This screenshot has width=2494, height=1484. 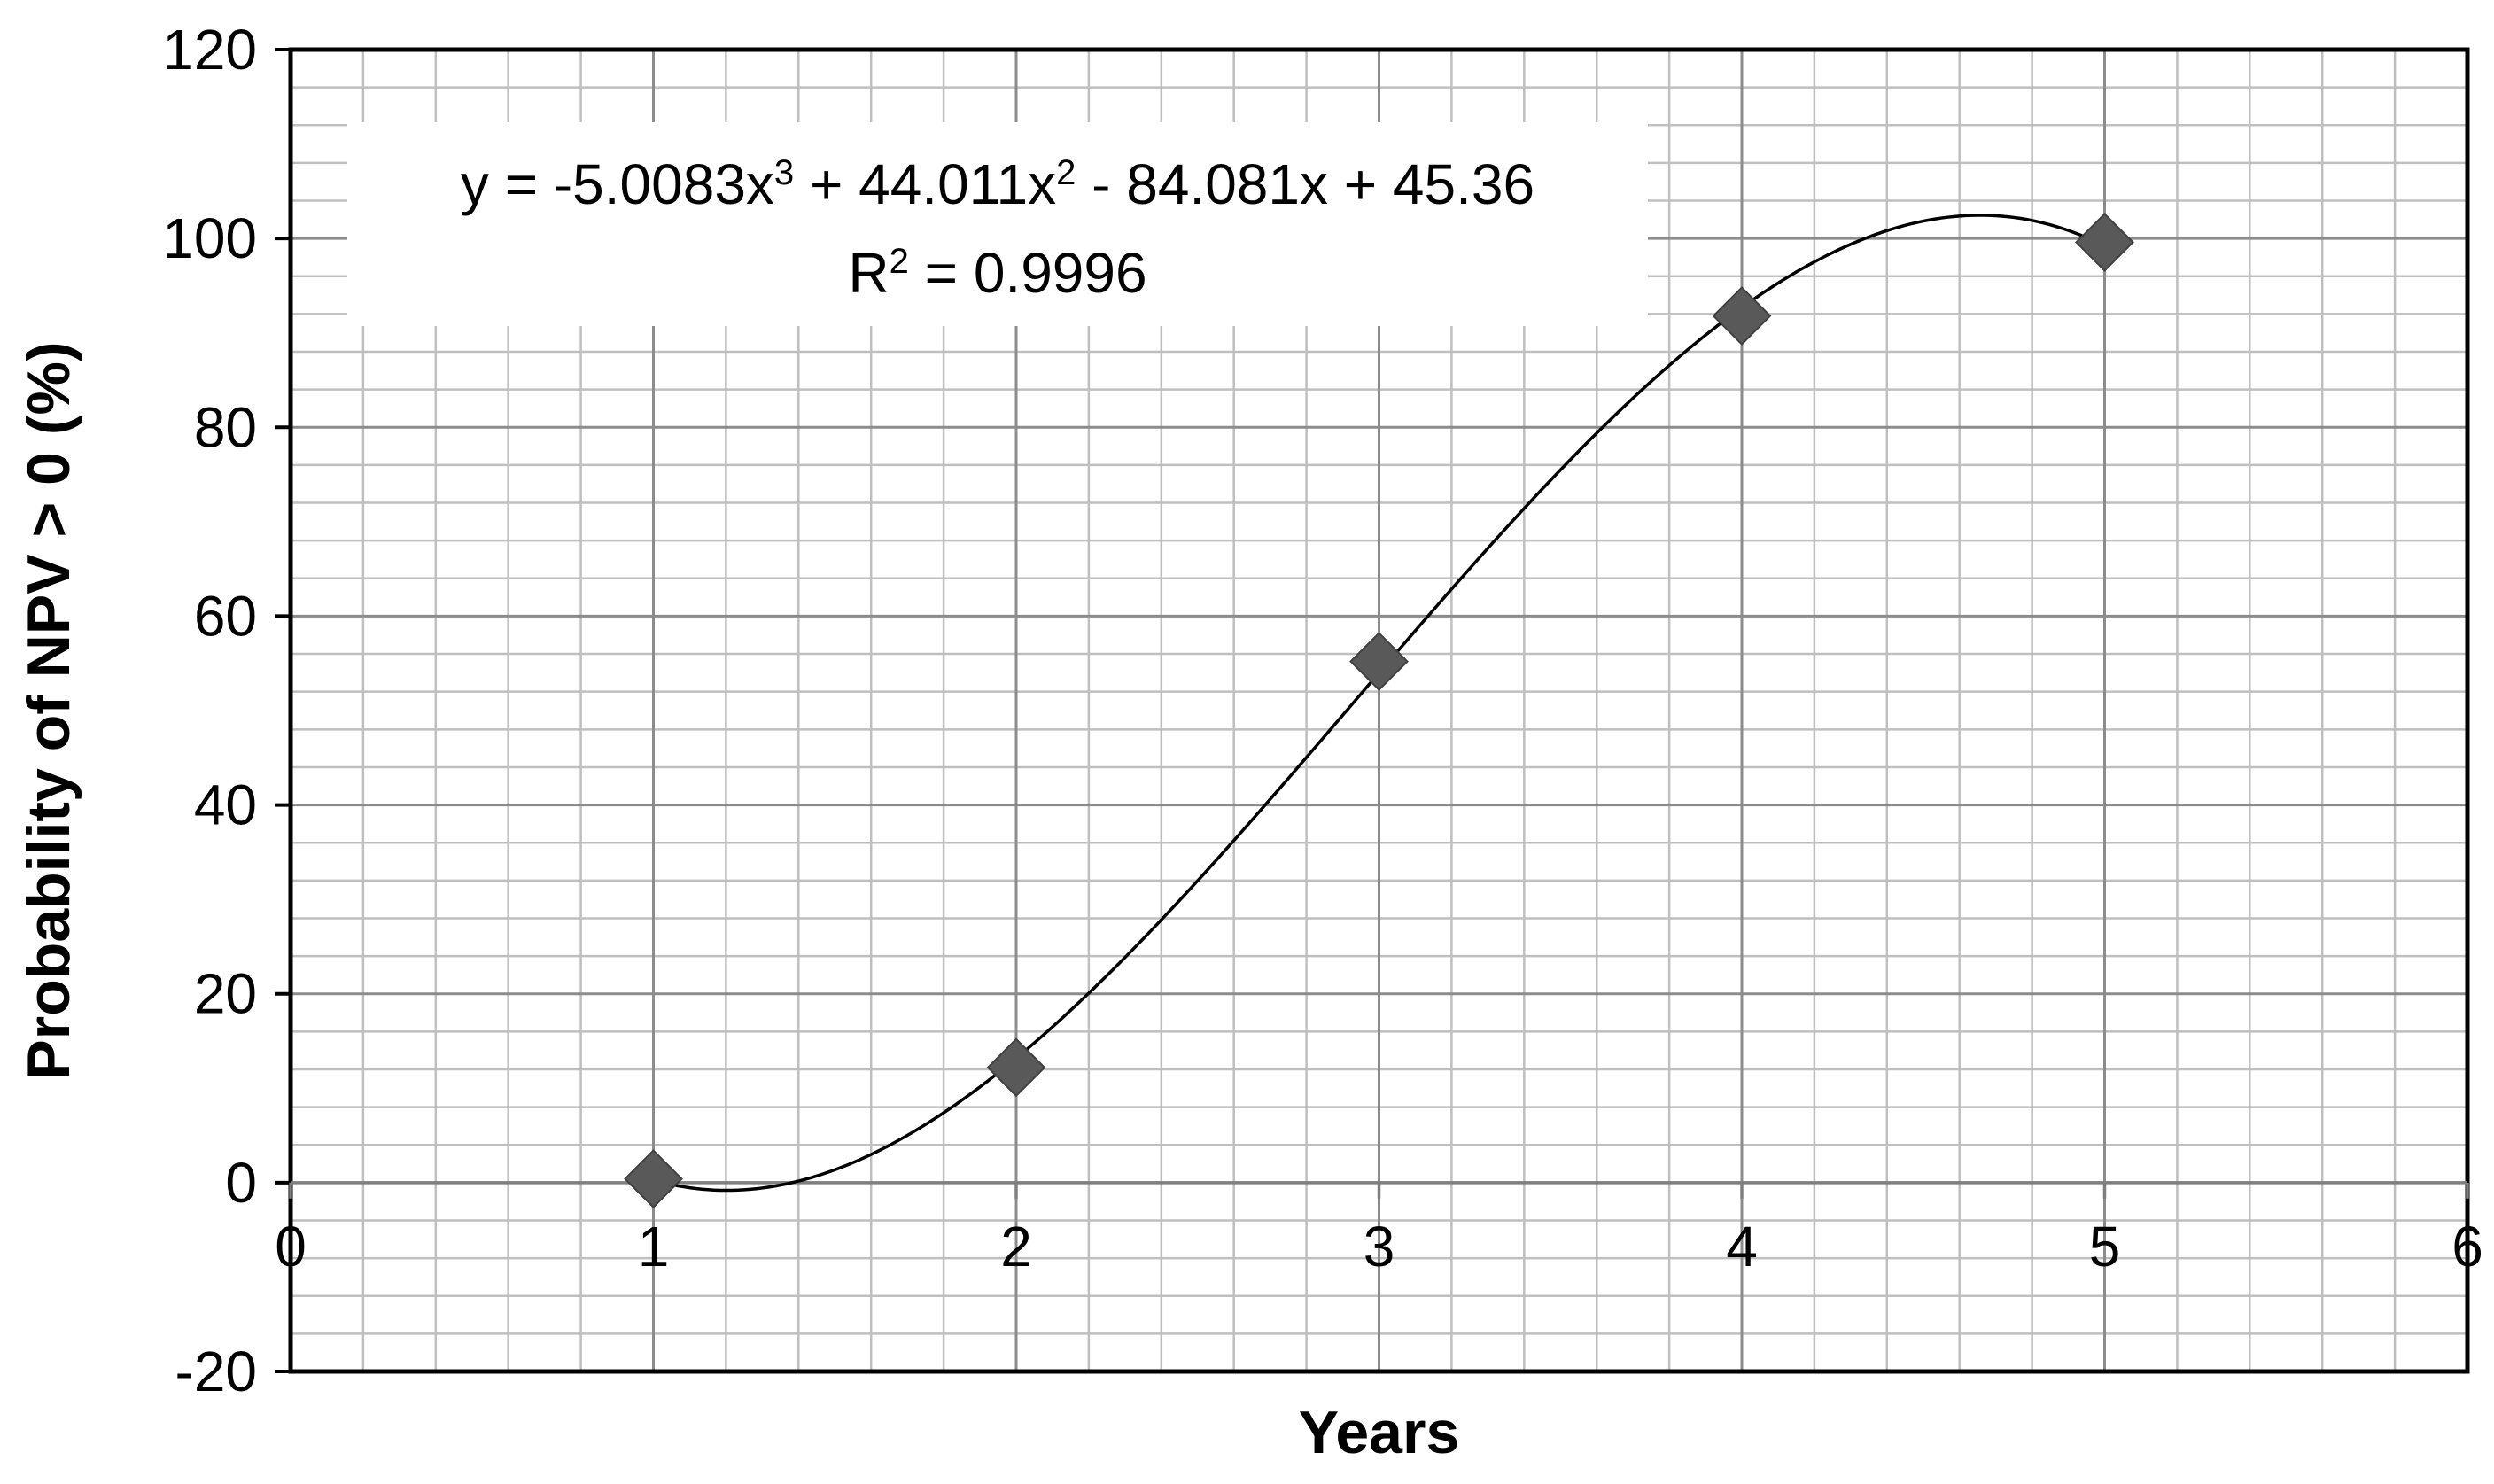 What do you see at coordinates (869, 273) in the screenshot?
I see `r2-part-1: R` at bounding box center [869, 273].